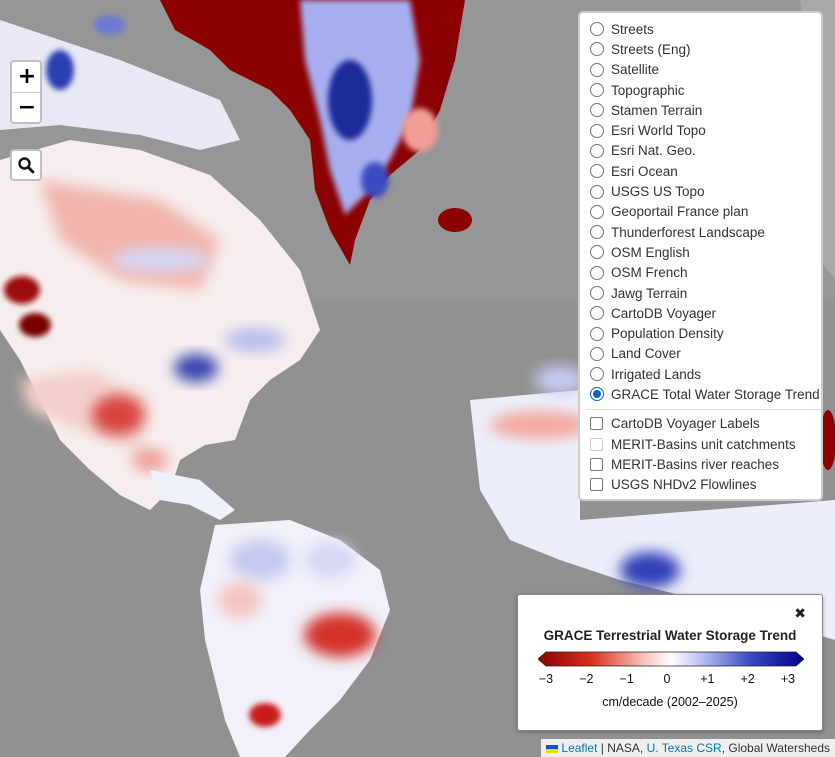  Describe the element at coordinates (700, 90) in the screenshot. I see `base-layer-option: Topographic` at that location.